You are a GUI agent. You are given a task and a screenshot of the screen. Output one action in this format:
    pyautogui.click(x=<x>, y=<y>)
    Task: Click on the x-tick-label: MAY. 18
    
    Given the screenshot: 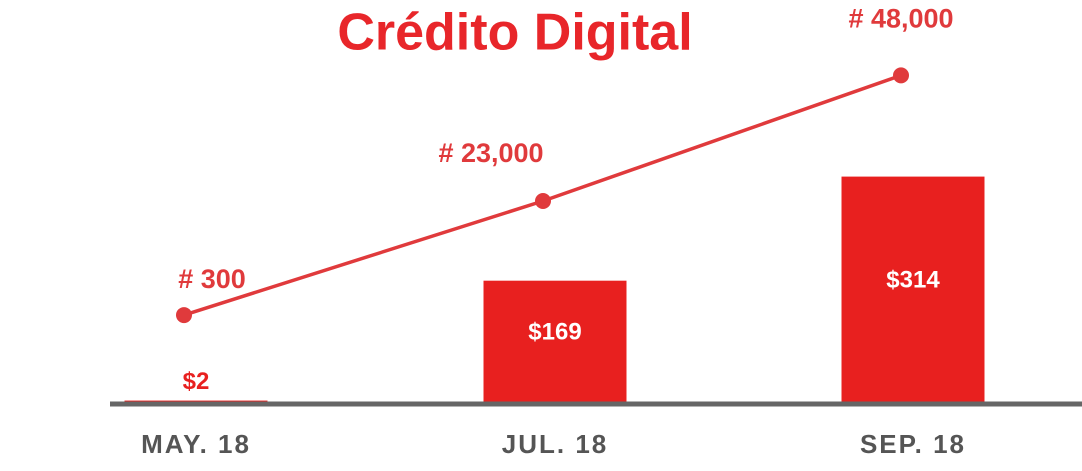 What is the action you would take?
    pyautogui.click(x=196, y=444)
    